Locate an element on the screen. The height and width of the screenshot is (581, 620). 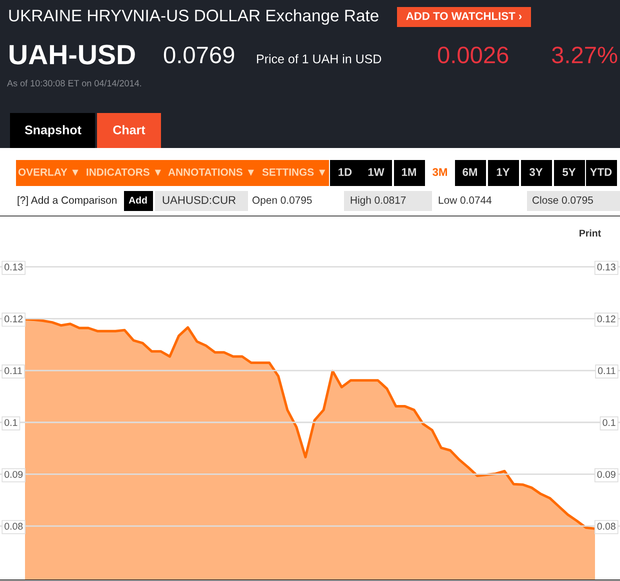
text: 1W is located at coordinates (376, 172).